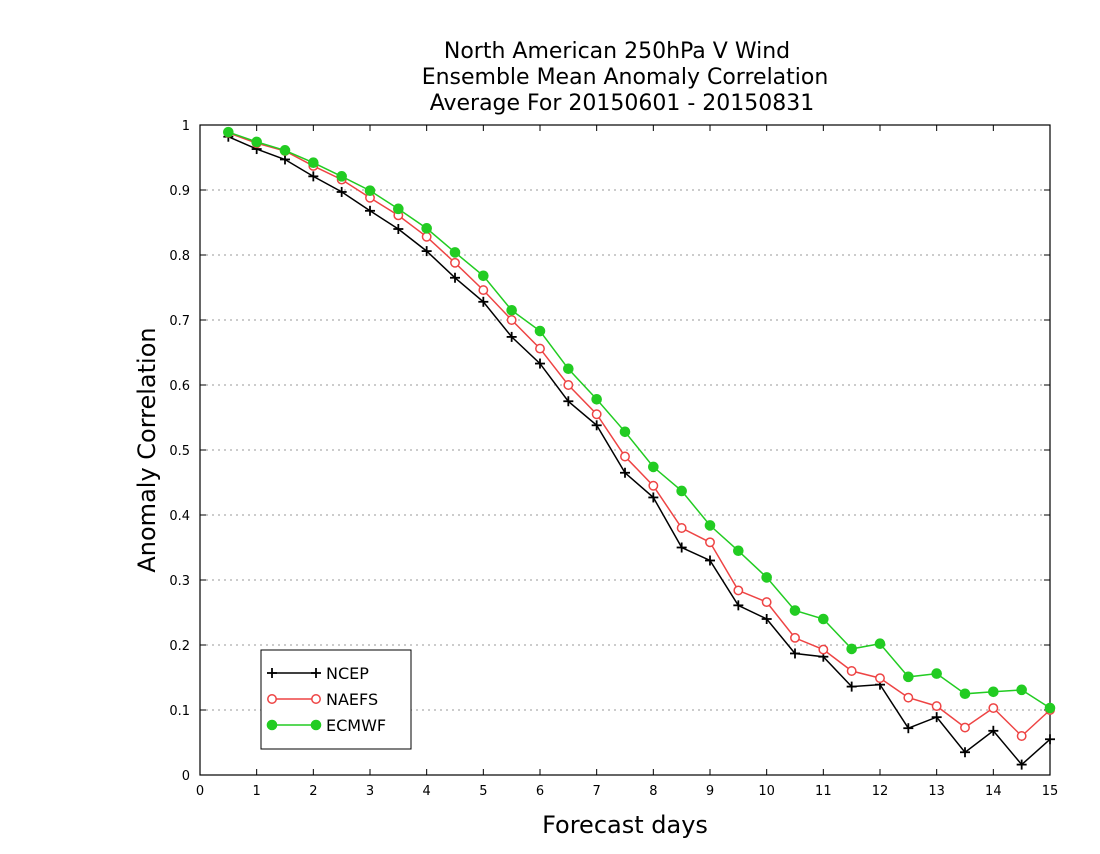 The width and height of the screenshot is (1100, 854). I want to click on legend-marker-ncep, so click(272, 673).